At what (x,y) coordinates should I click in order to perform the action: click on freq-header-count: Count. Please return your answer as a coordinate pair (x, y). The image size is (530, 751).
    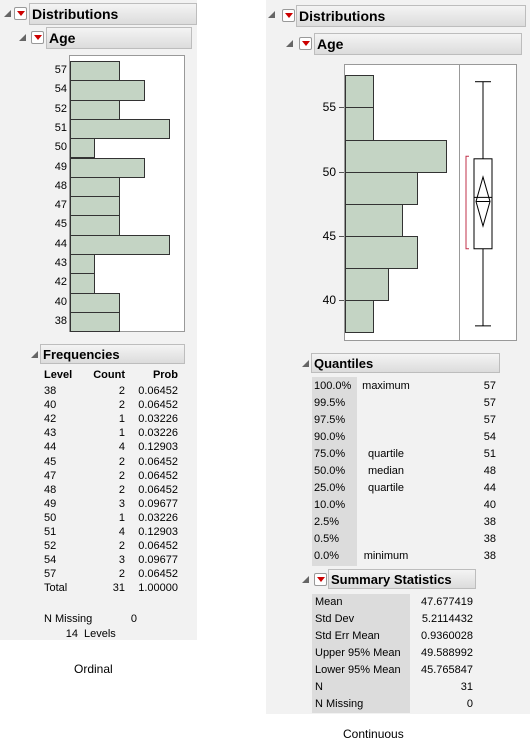
    Looking at the image, I should click on (109, 375).